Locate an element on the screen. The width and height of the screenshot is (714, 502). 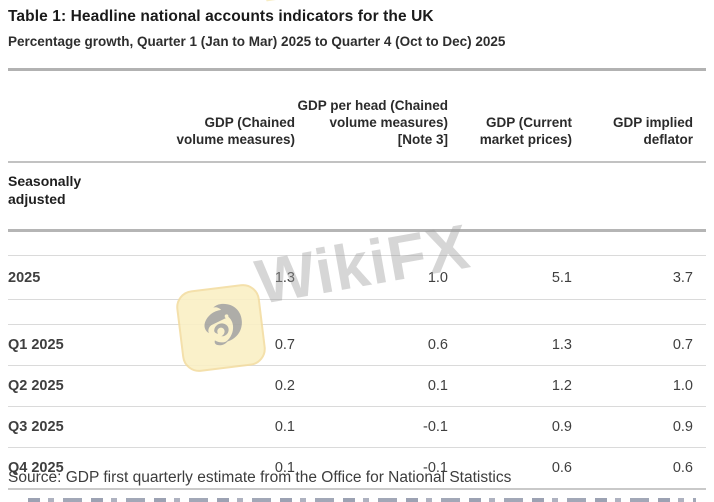
row-label: Q1 2025 is located at coordinates (36, 345).